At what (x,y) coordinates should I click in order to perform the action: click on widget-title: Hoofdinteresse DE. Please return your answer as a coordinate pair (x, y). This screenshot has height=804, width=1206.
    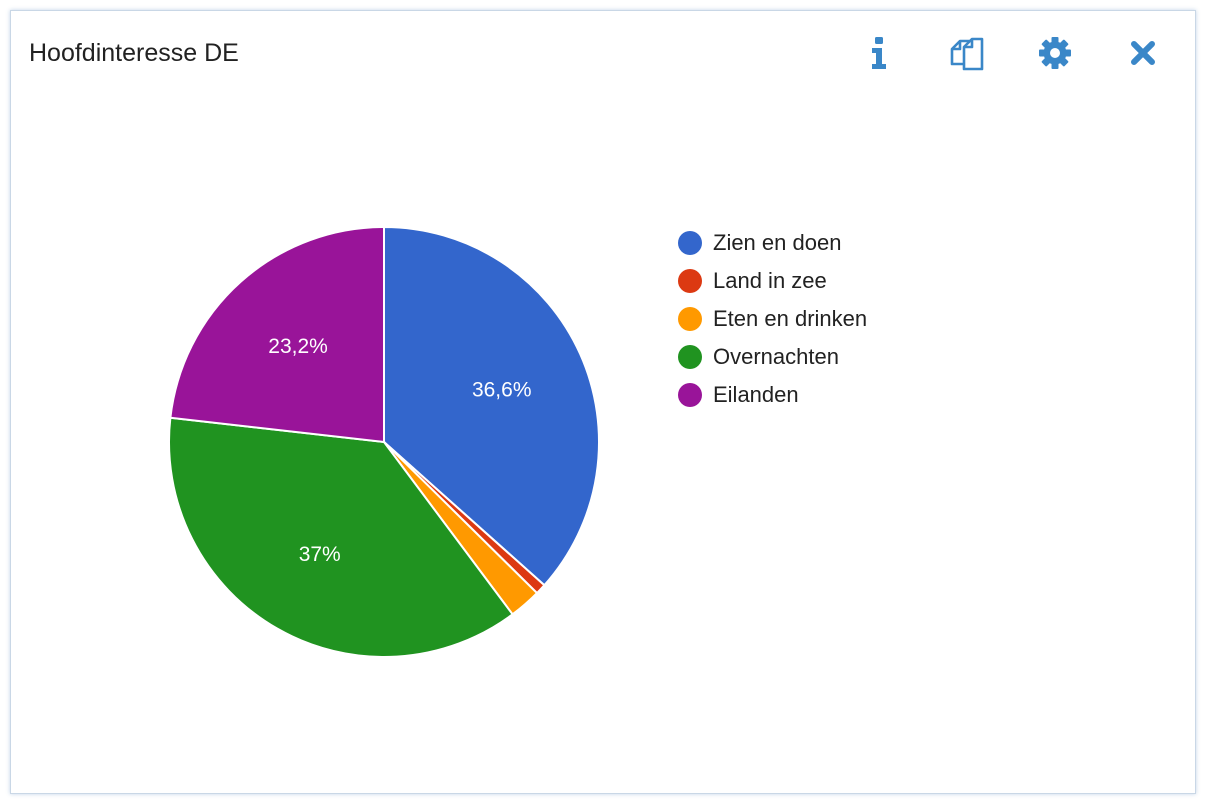
    Looking at the image, I should click on (134, 53).